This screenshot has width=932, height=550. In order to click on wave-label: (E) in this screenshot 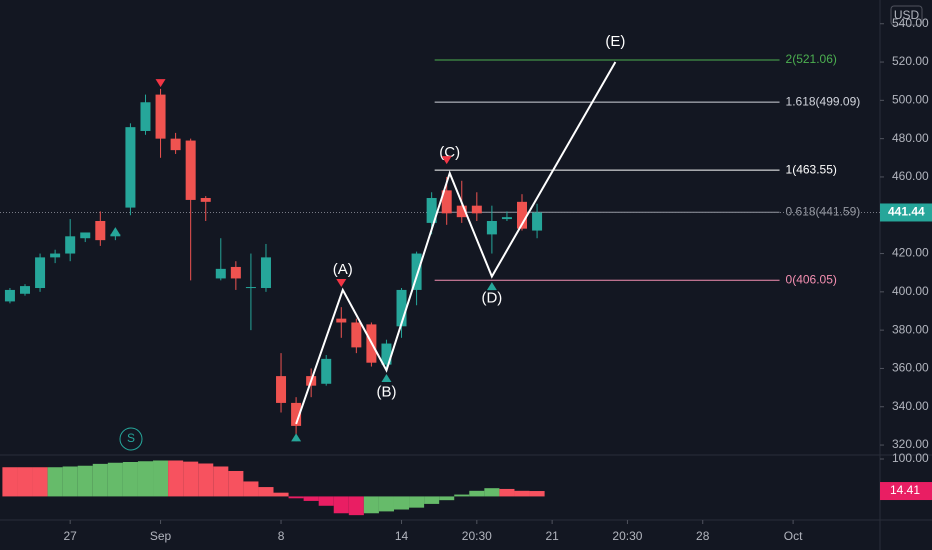, I will do `click(615, 41)`.